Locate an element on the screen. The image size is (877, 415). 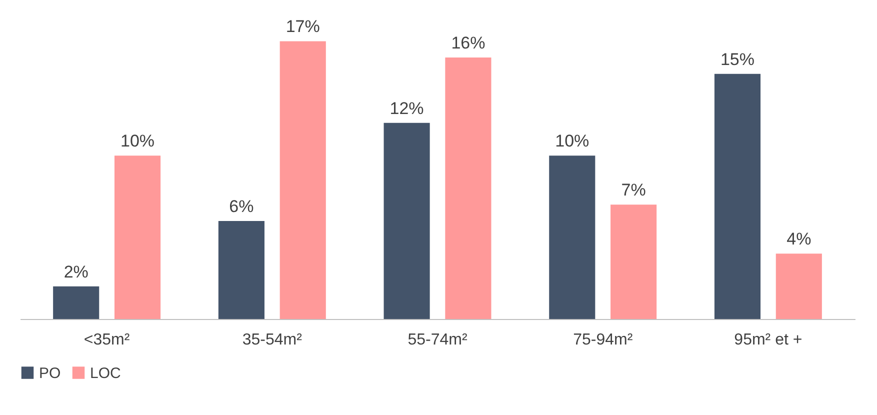
data-label: 17% is located at coordinates (303, 26).